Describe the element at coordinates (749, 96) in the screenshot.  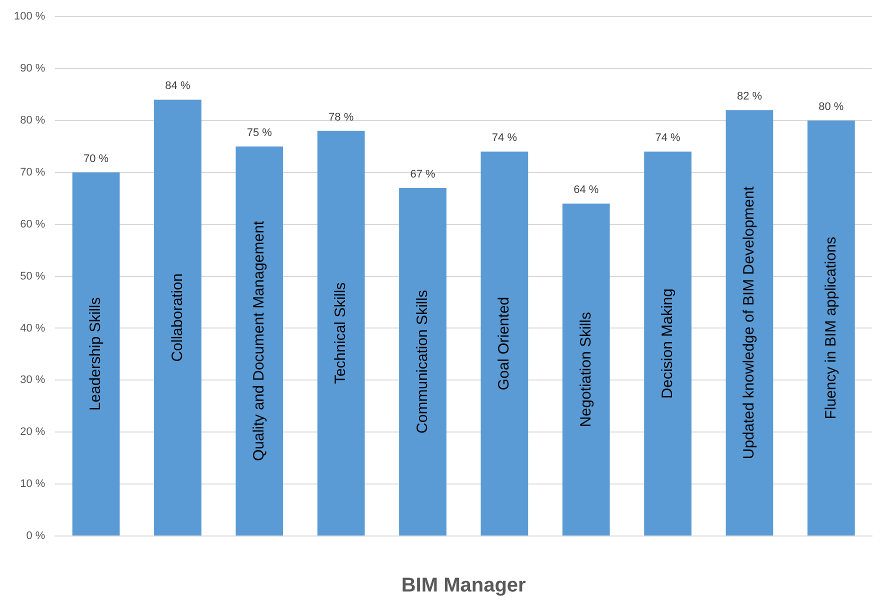
I see `data-label: 82 %` at that location.